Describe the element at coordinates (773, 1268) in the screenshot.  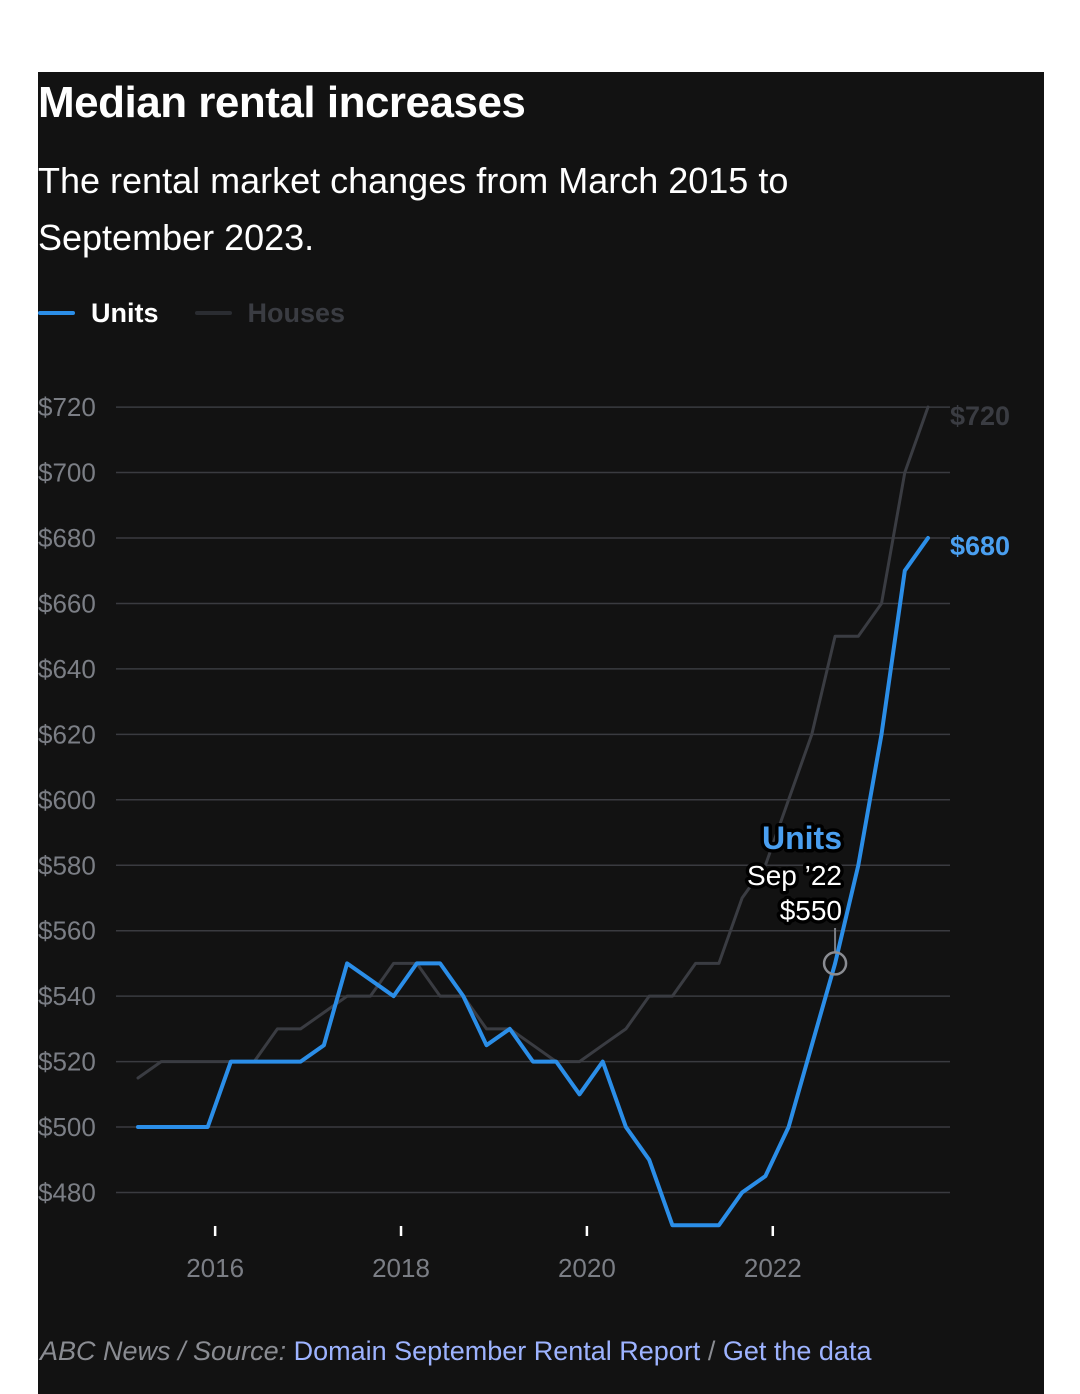
I see `x-tick-label: 2022` at that location.